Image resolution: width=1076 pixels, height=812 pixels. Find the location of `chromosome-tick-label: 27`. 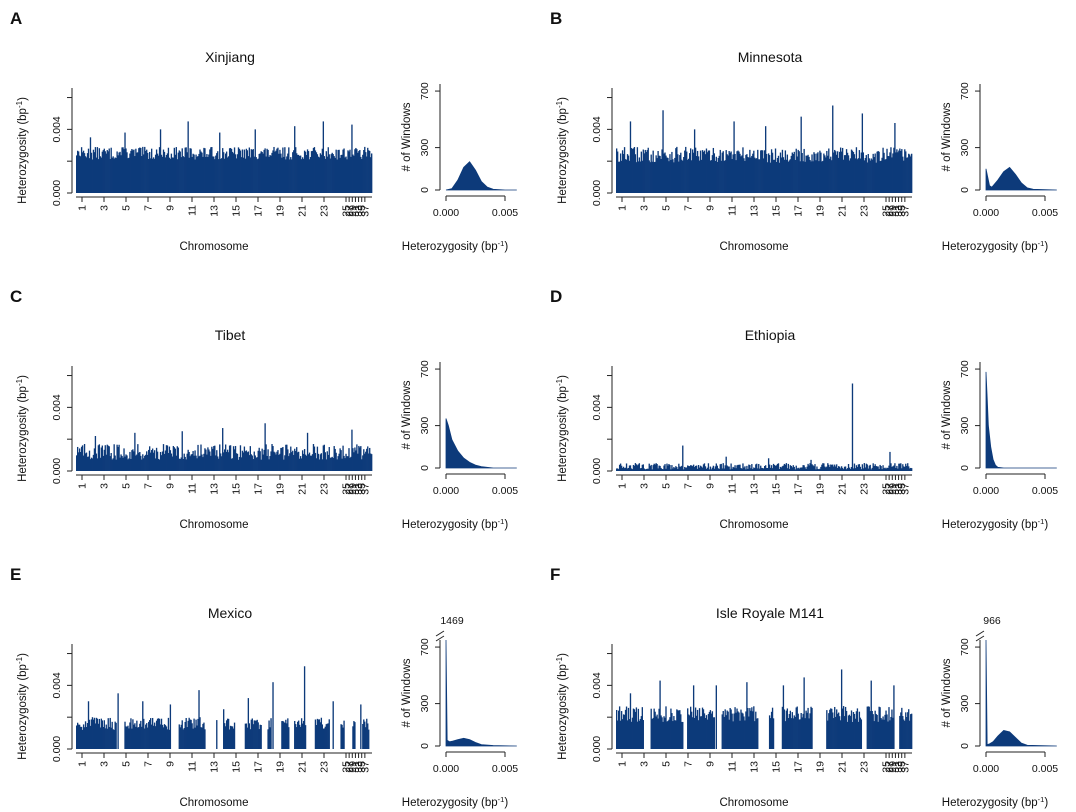

chromosome-tick-label: 27 is located at coordinates (350, 211).